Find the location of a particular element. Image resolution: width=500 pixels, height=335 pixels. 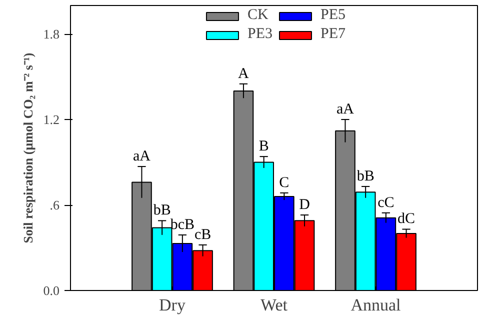

legend-label: PE7 is located at coordinates (333, 34).